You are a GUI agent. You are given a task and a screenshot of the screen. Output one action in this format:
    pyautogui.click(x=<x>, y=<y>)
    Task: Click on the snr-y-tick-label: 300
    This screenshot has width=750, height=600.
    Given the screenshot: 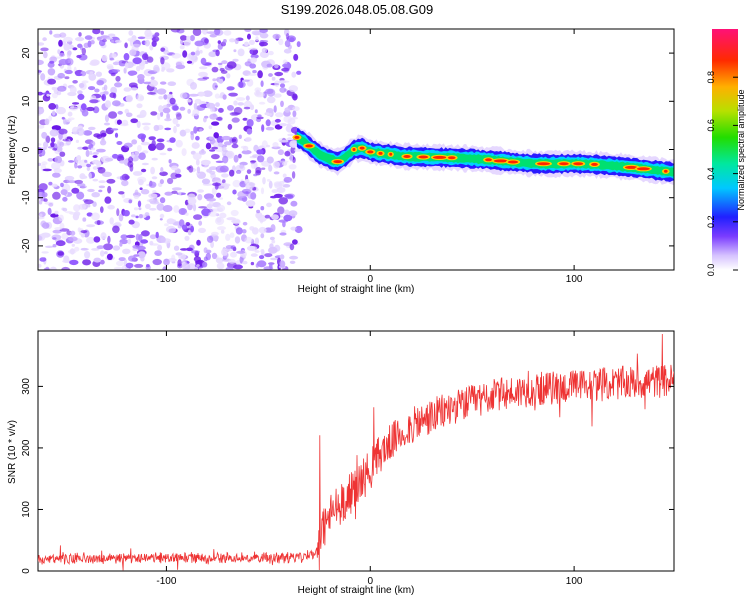 What is the action you would take?
    pyautogui.click(x=26, y=386)
    